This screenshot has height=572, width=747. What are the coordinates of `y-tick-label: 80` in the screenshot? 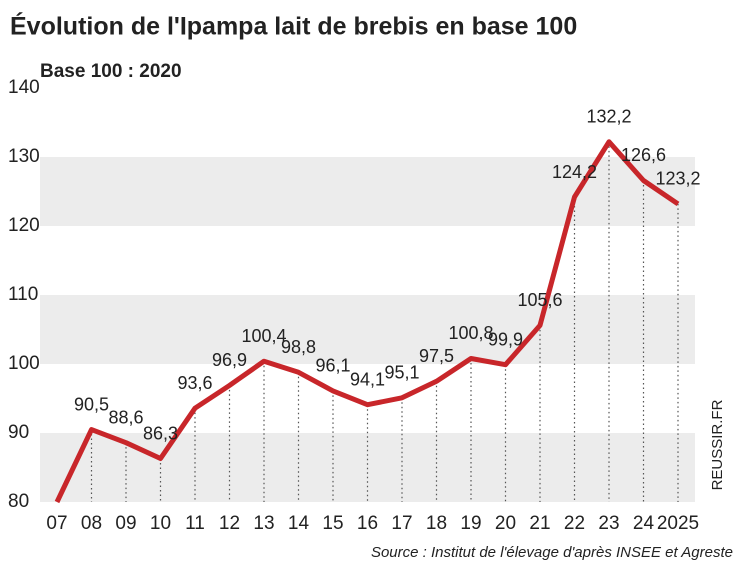 It's located at (18, 501).